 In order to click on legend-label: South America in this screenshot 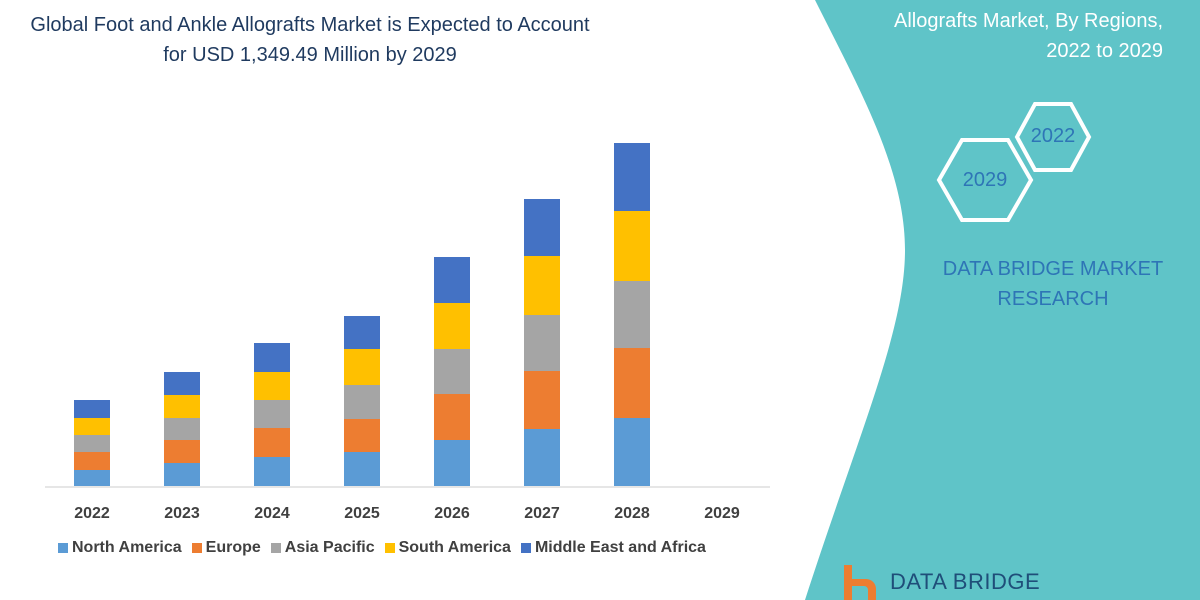, I will do `click(454, 547)`.